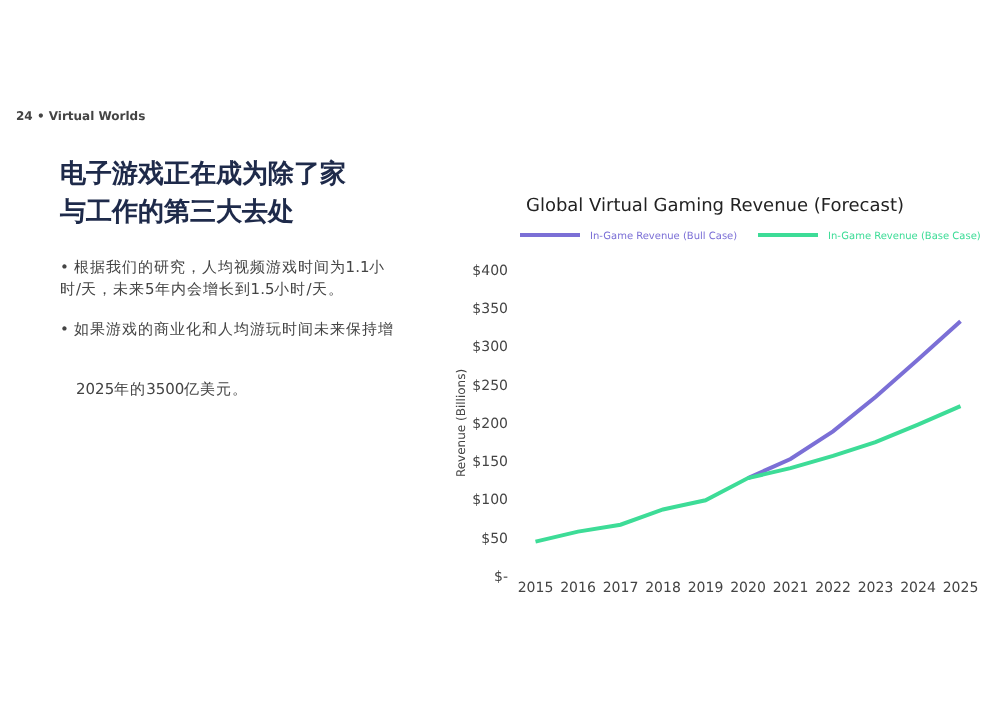  I want to click on chart-title: Global Virtual Gaming Revenue (Forecast), so click(715, 207).